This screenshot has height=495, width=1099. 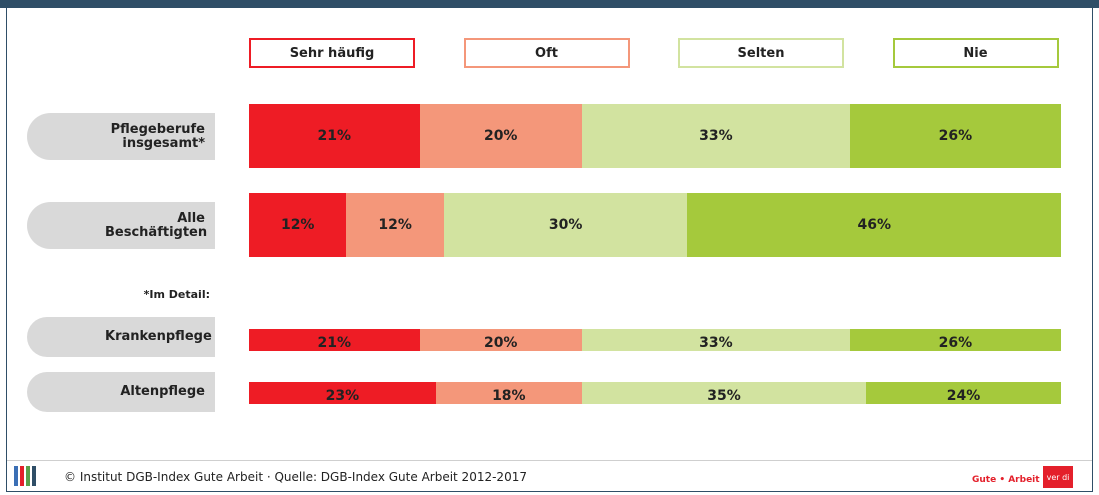 I want to click on legend-item: Selten, so click(x=761, y=53).